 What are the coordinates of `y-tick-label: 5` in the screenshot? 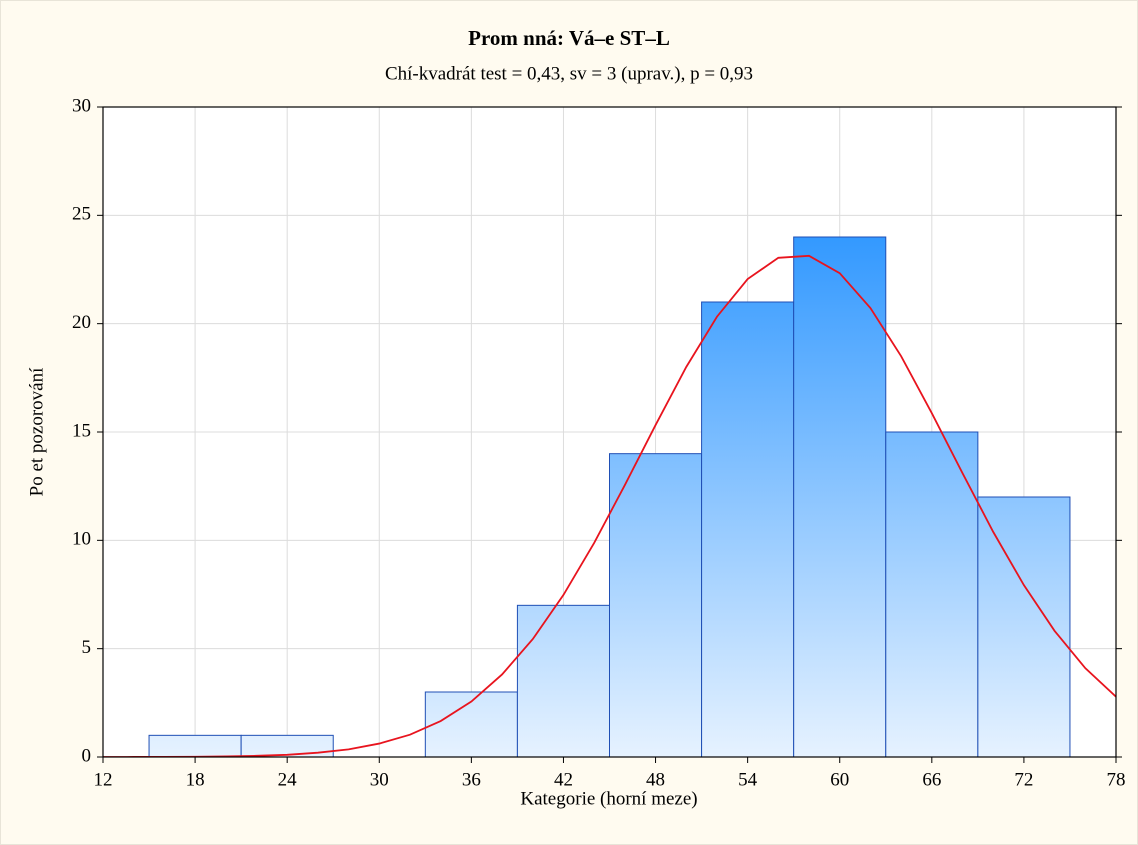 It's located at (87, 647).